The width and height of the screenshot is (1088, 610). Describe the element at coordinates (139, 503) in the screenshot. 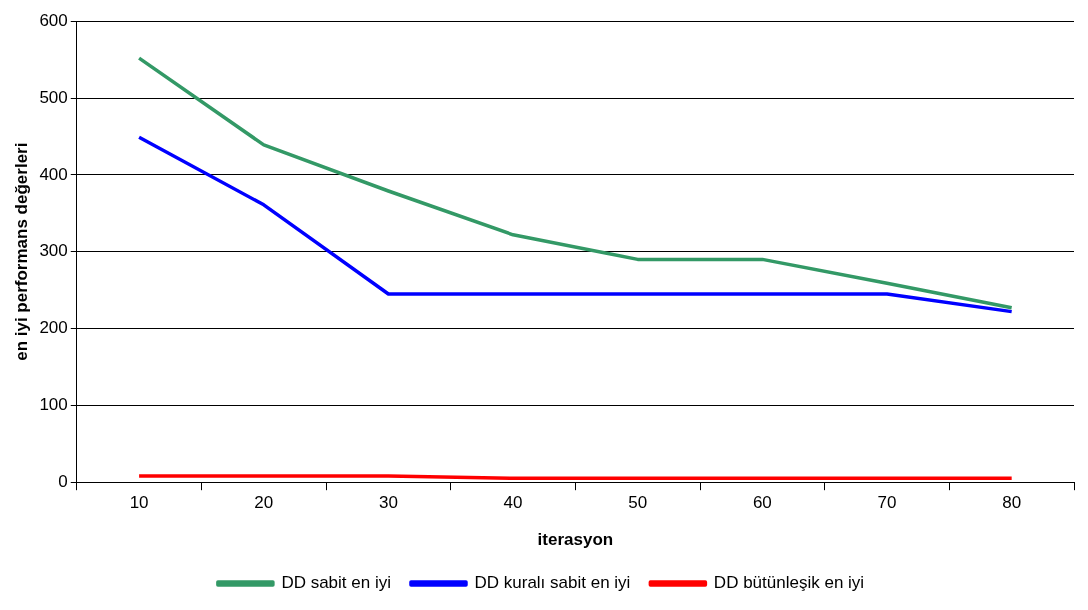

I see `x-tick-label: 10` at that location.